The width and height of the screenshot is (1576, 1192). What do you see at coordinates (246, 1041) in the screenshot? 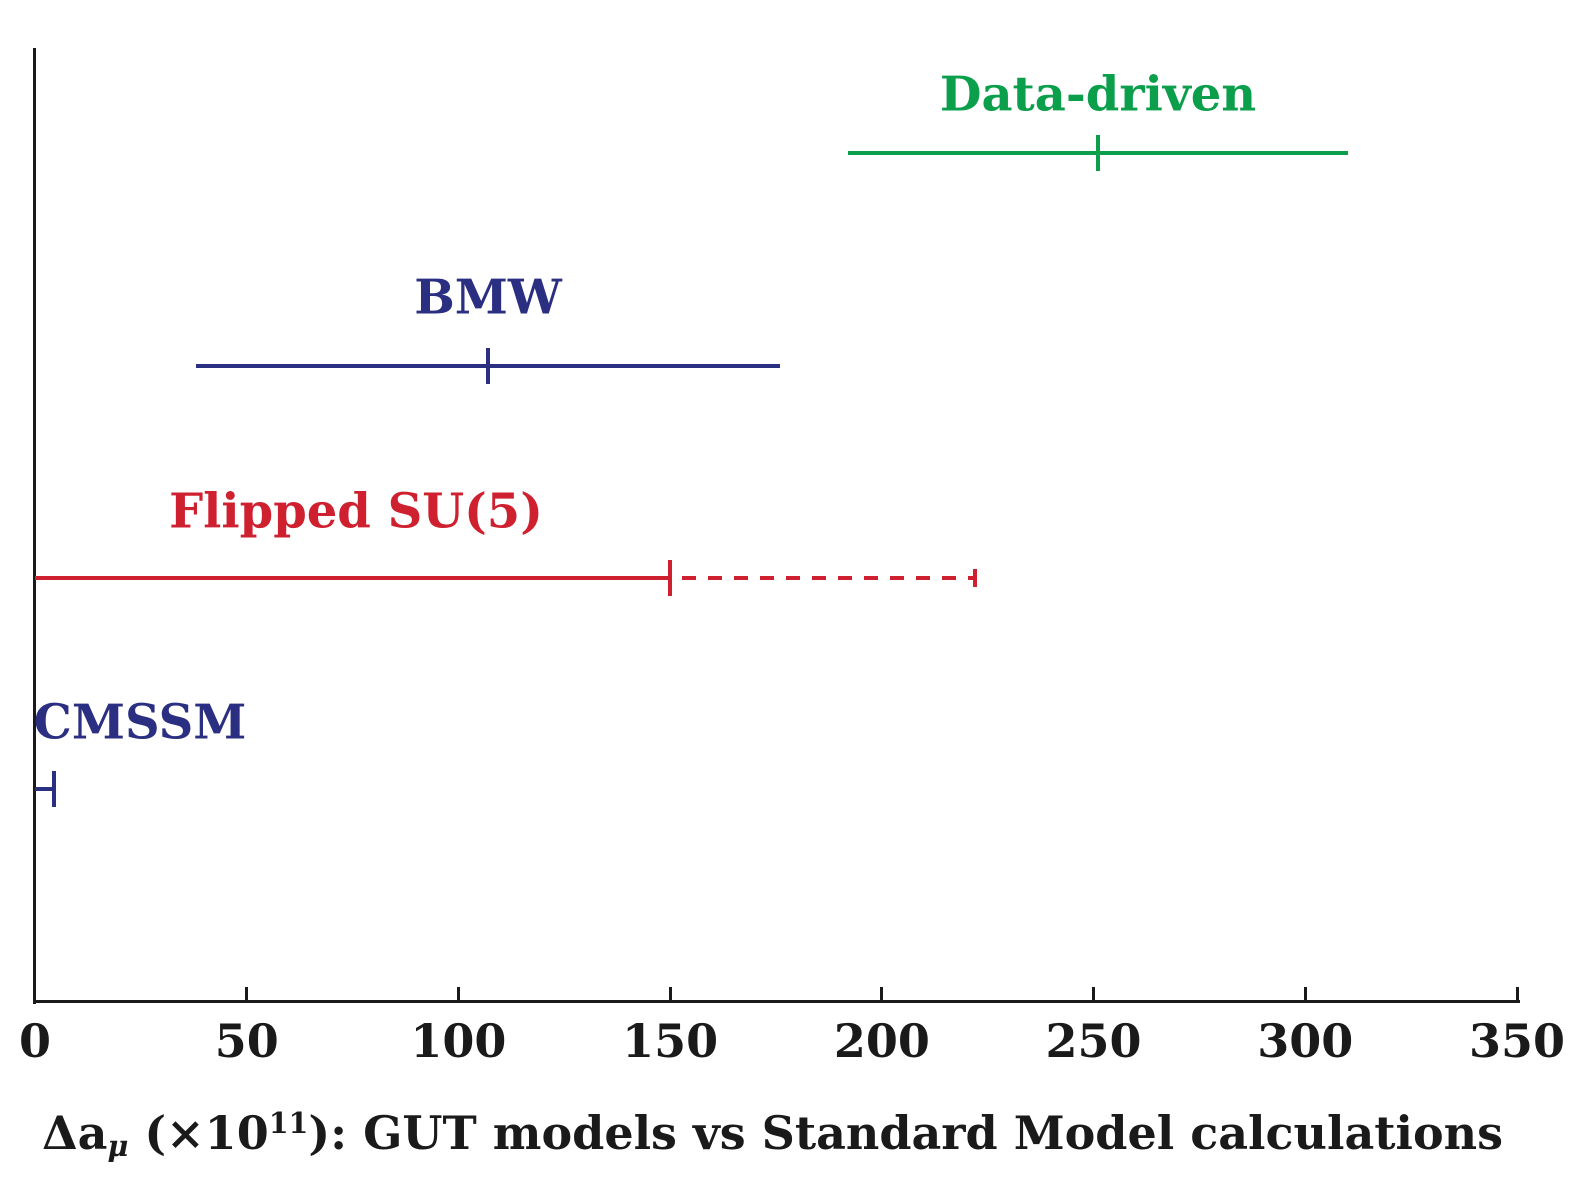
I see `x-tick-label: 50` at bounding box center [246, 1041].